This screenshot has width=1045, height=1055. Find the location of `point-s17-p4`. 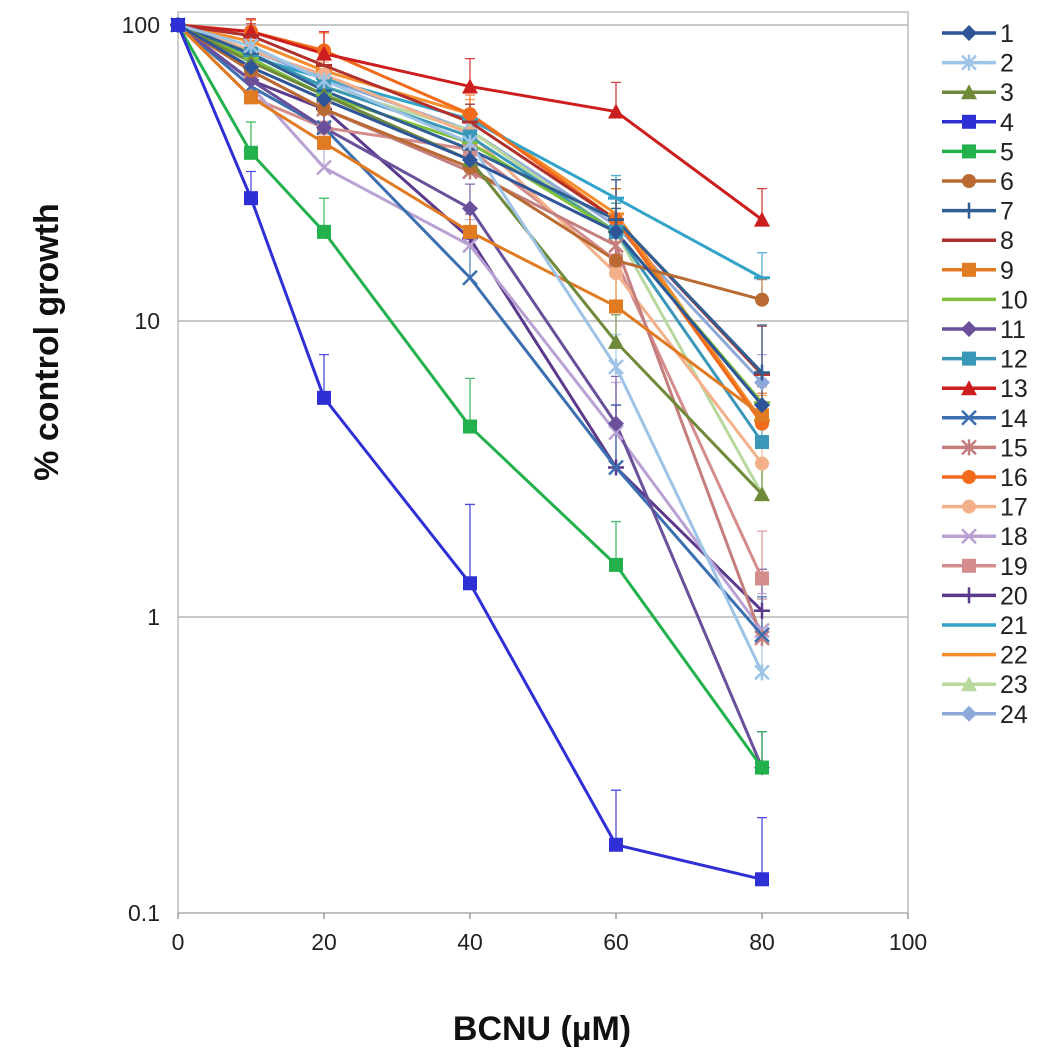

point-s17-p4 is located at coordinates (616, 273).